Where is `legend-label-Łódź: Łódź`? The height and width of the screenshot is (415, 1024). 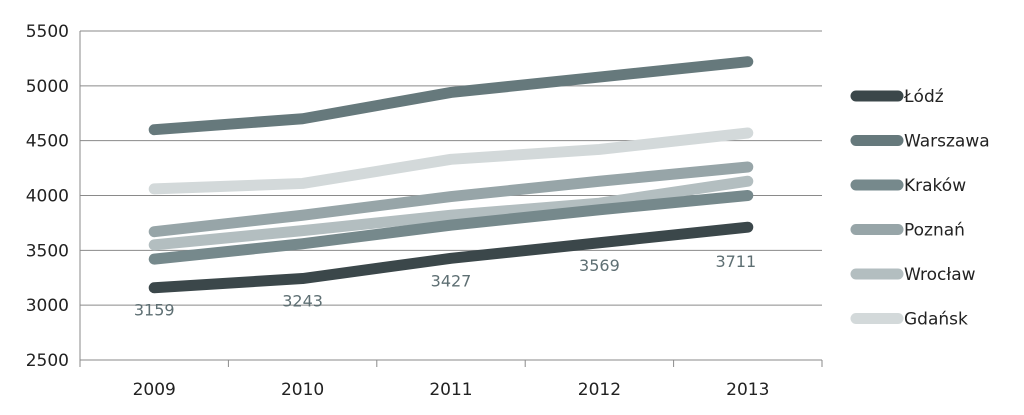
legend-label-Łódź: Łódź is located at coordinates (923, 97).